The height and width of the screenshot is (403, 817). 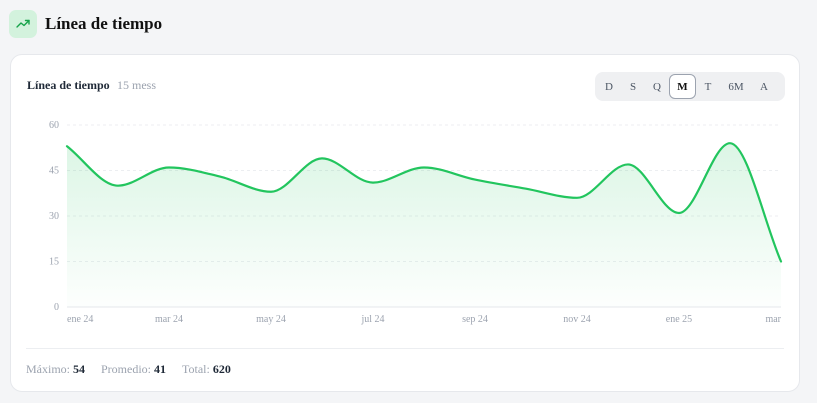 I want to click on summary-bar: Máximo: 54 Promedio: 41 Total: 620, so click(x=136, y=369).